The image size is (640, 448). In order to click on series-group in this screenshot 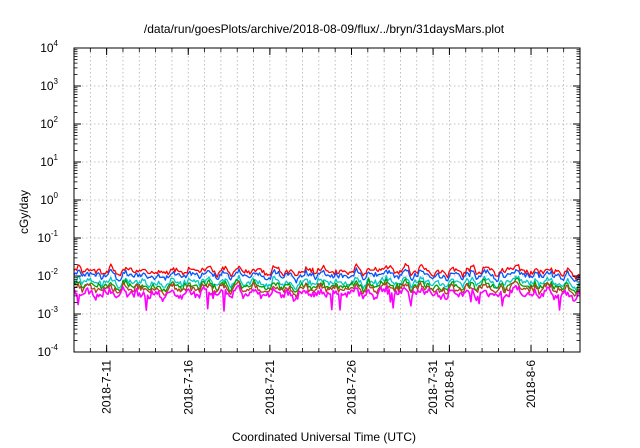, I will do `click(327, 287)`.